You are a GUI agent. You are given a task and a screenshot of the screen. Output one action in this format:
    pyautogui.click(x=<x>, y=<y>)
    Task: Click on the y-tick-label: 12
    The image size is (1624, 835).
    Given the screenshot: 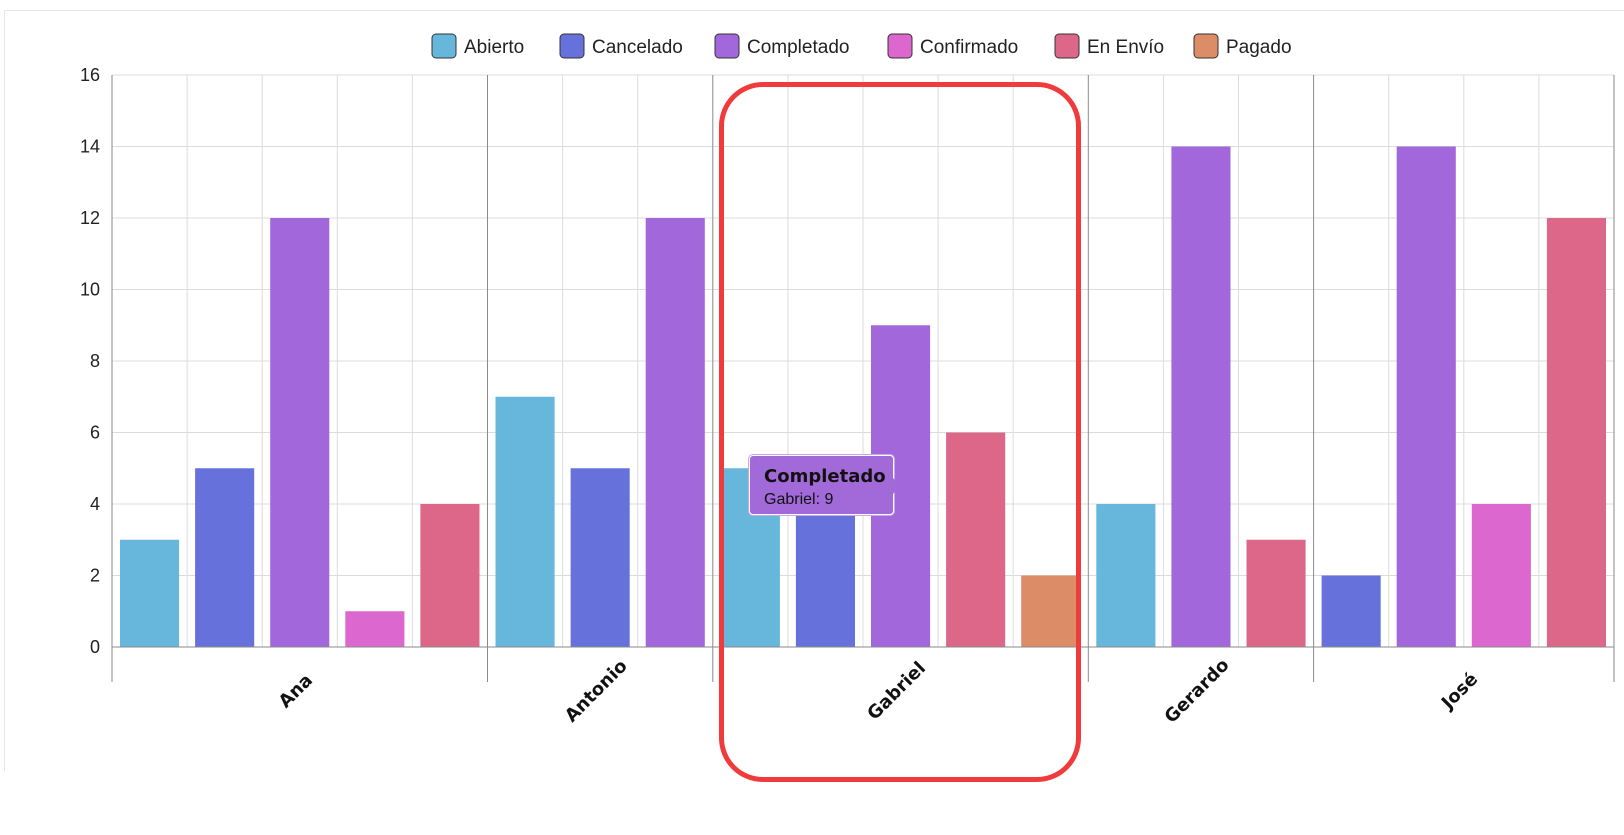 What is the action you would take?
    pyautogui.click(x=90, y=218)
    